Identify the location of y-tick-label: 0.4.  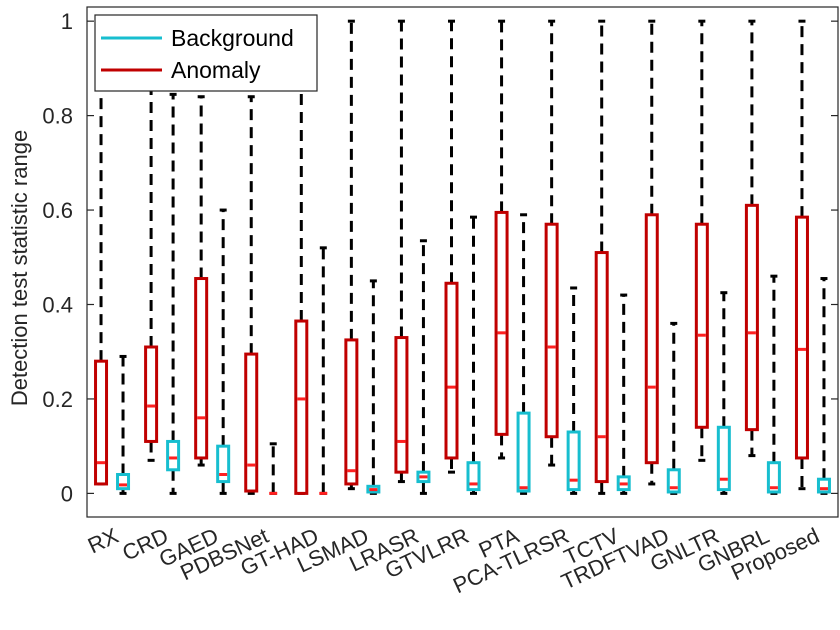
(57, 305).